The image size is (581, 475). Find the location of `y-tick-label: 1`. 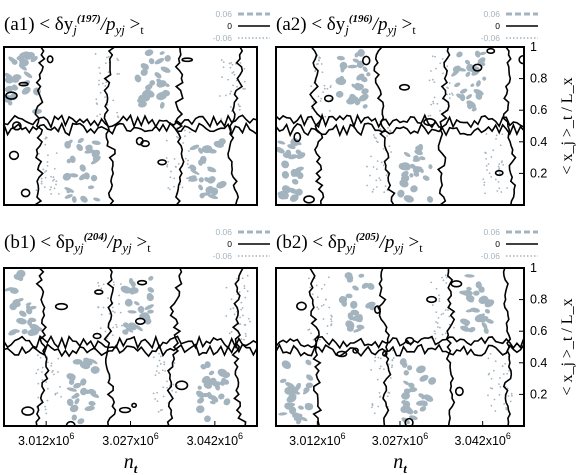

y-tick-label: 1 is located at coordinates (533, 268).